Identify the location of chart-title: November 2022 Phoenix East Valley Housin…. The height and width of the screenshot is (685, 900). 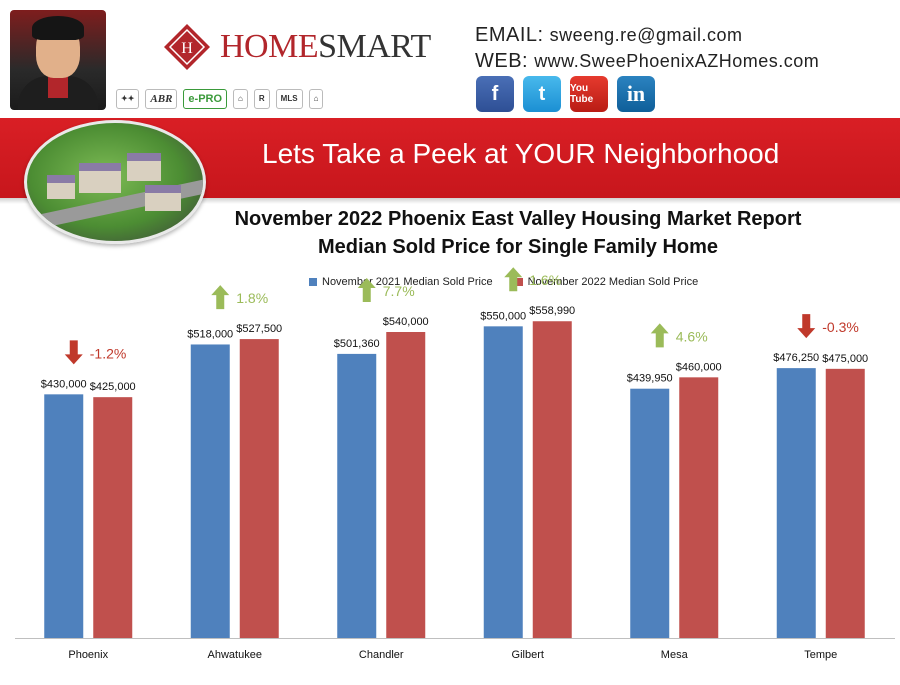
(518, 219).